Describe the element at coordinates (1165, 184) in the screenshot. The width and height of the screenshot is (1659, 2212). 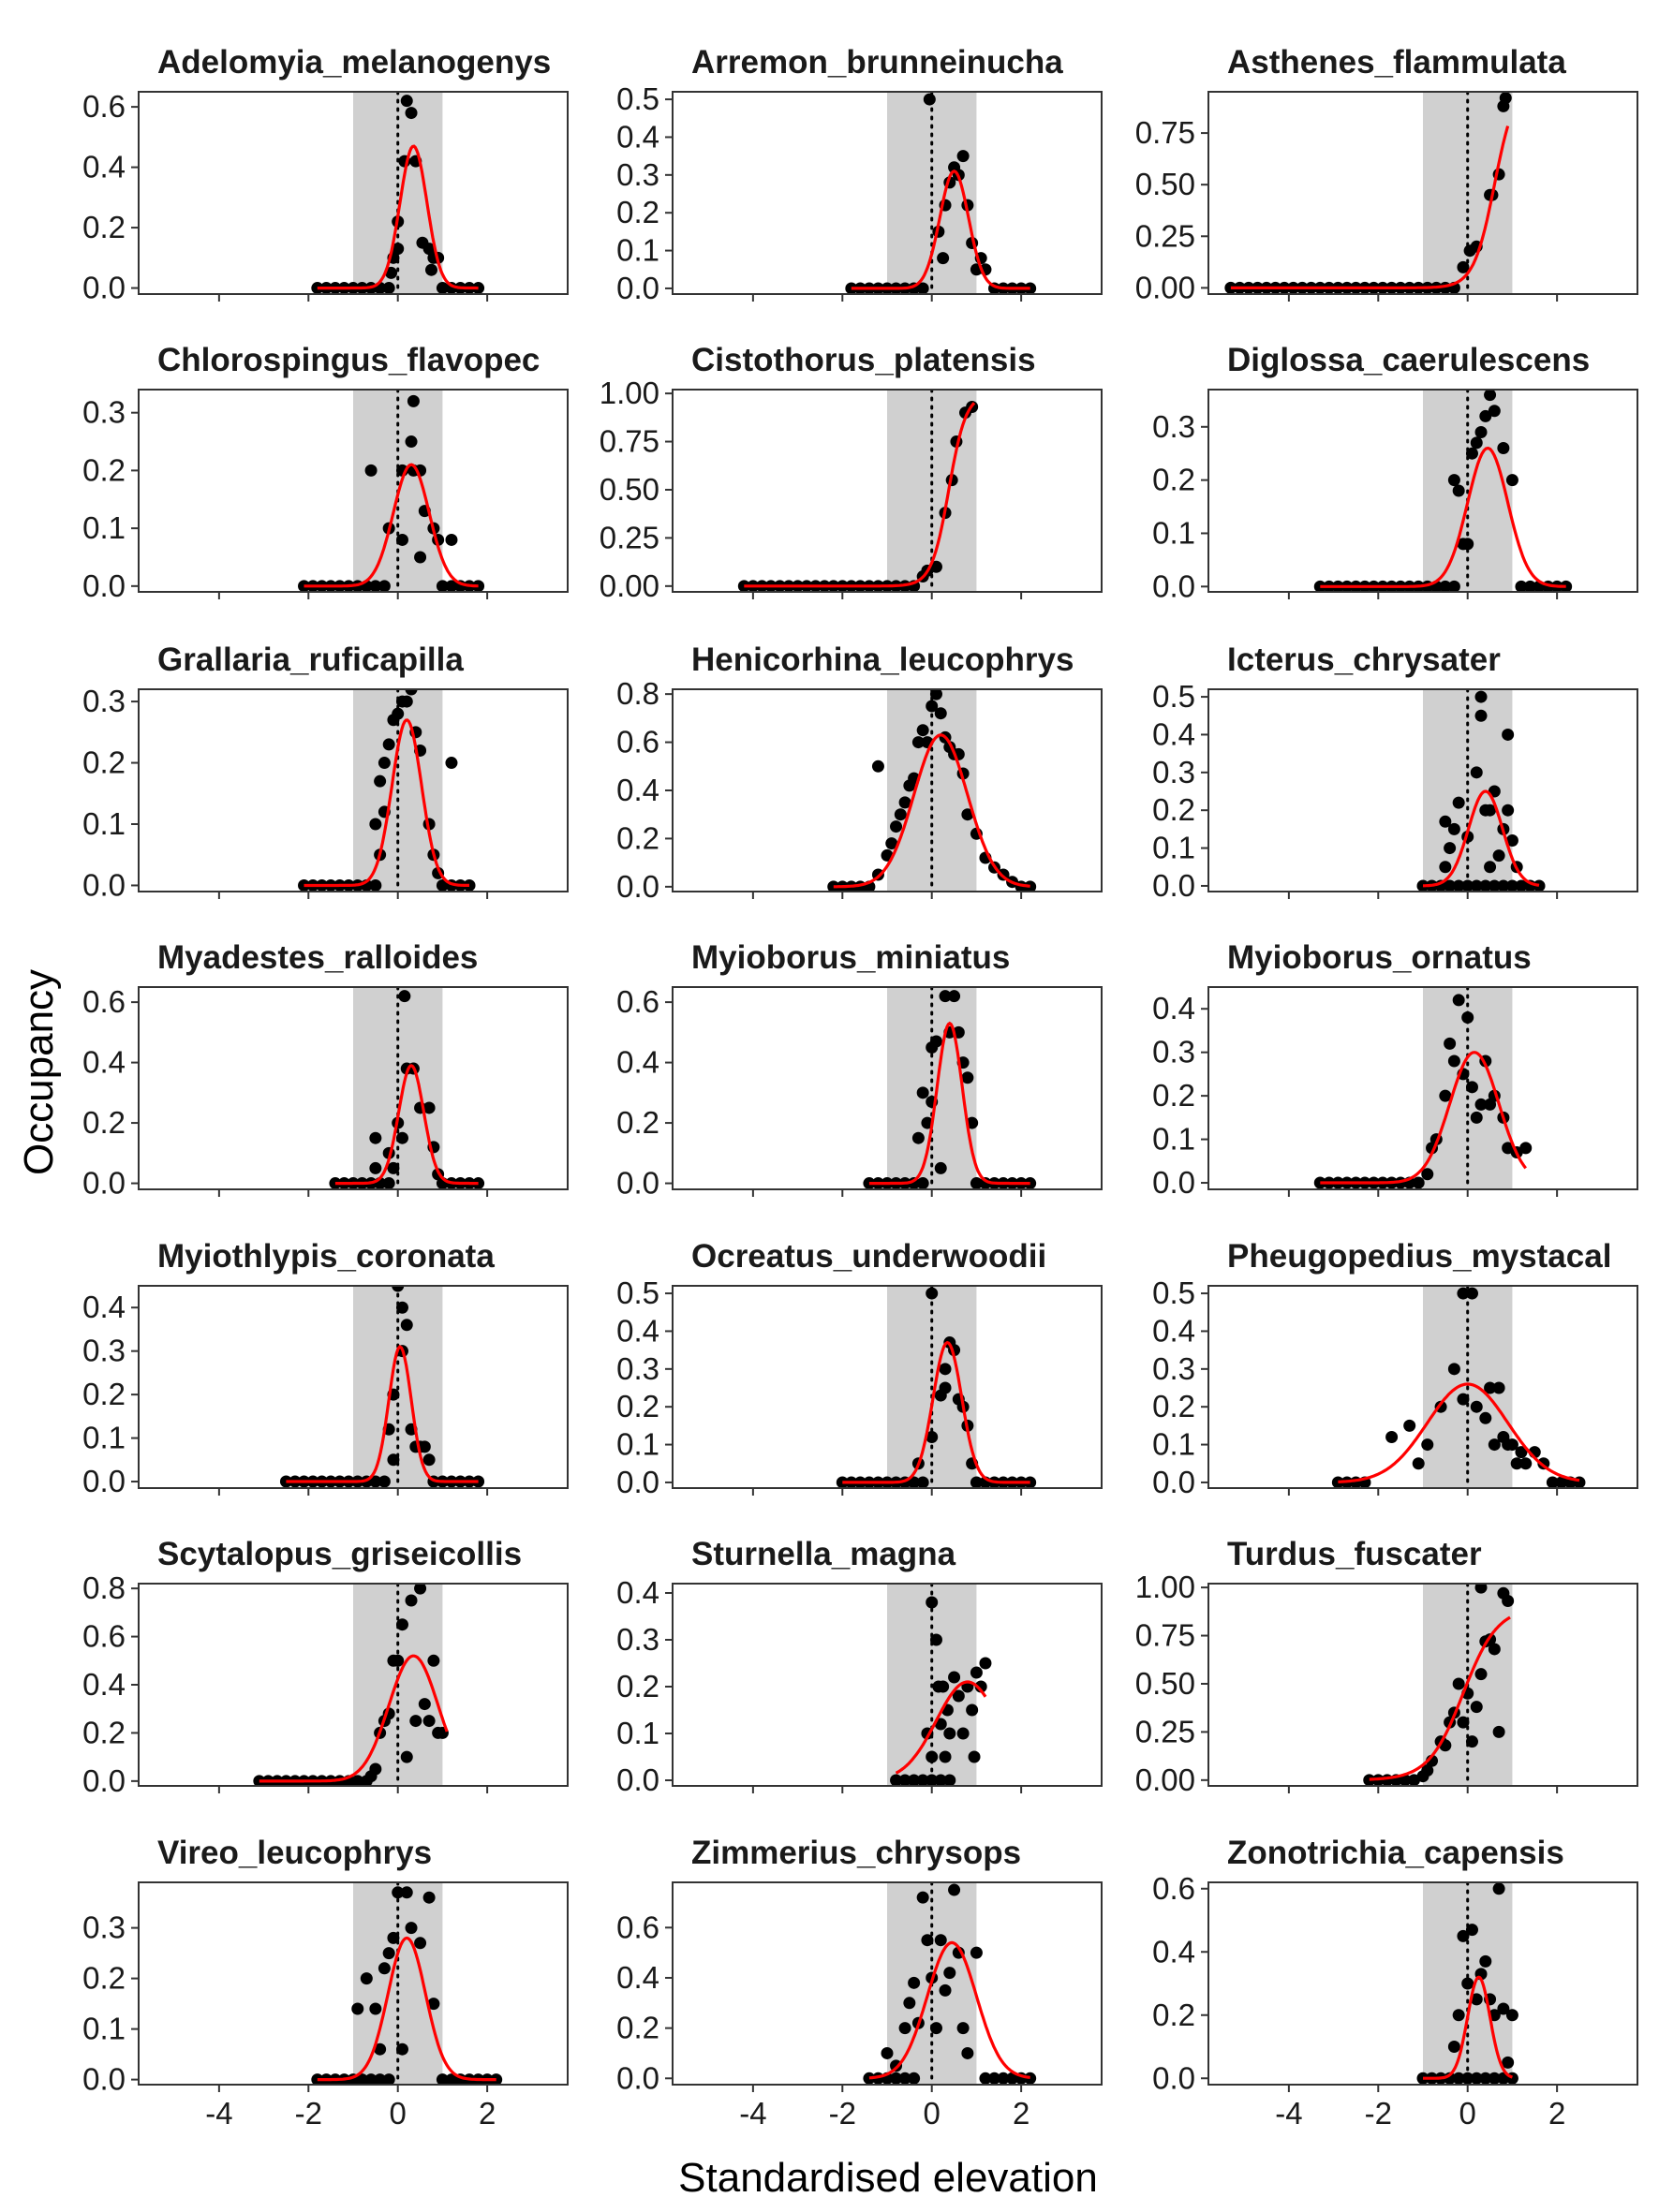
I see `y-tick-label: 0.50` at that location.